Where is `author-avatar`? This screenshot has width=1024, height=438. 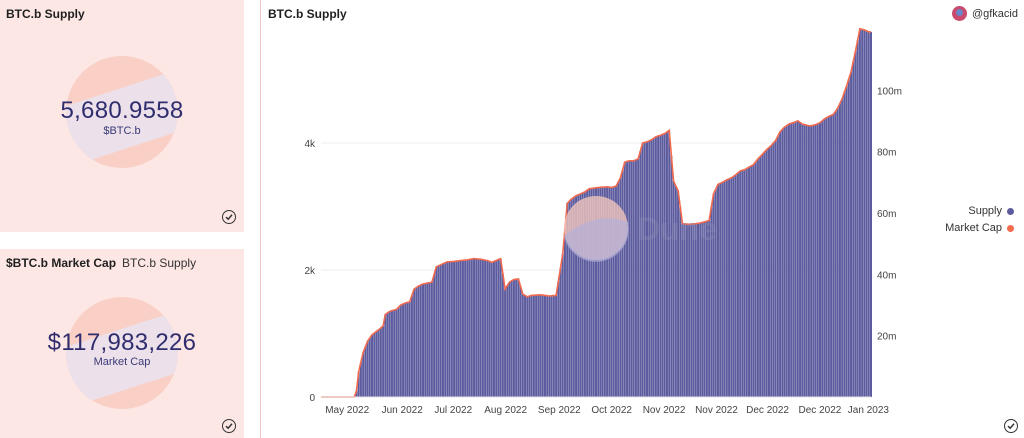 author-avatar is located at coordinates (959, 13).